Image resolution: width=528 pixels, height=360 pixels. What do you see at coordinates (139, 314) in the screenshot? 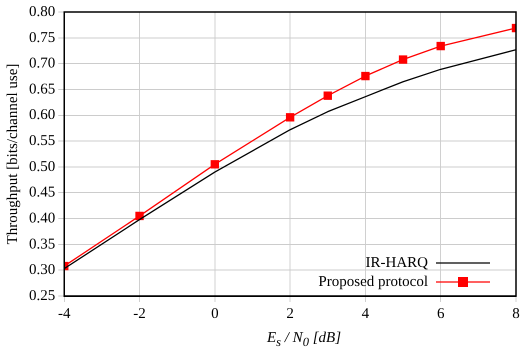
I see `x-tick-label: -2` at bounding box center [139, 314].